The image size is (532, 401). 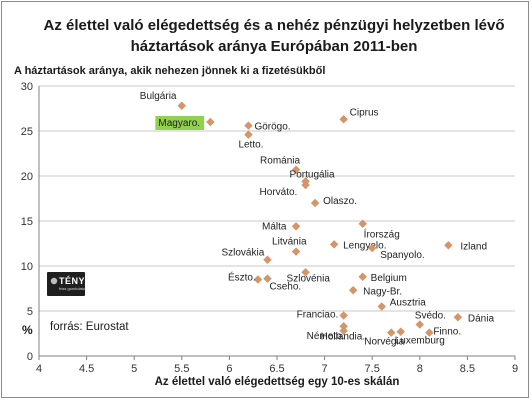 What do you see at coordinates (420, 369) in the screenshot?
I see `x-tick-label: 8` at bounding box center [420, 369].